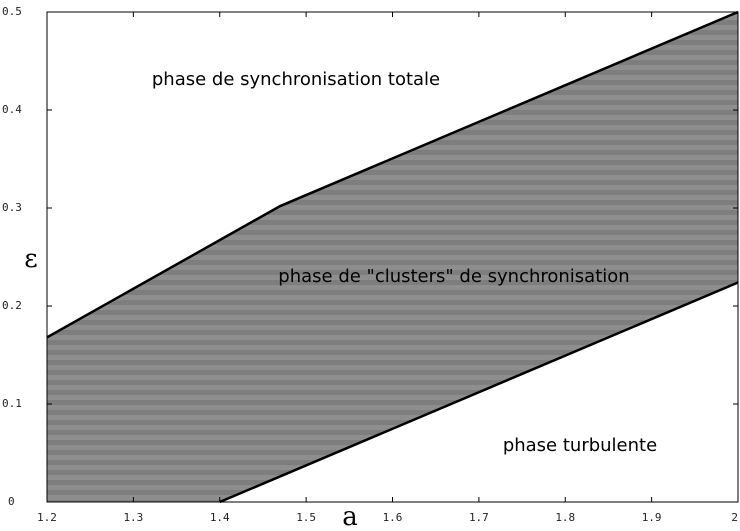  I want to click on x-tick-label: 1.7, so click(479, 517).